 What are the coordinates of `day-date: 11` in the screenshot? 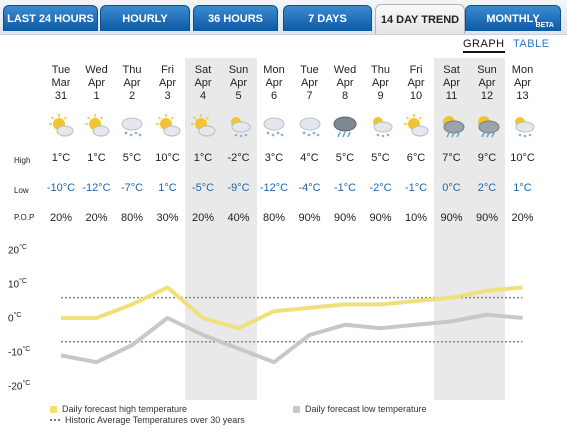 It's located at (451, 96).